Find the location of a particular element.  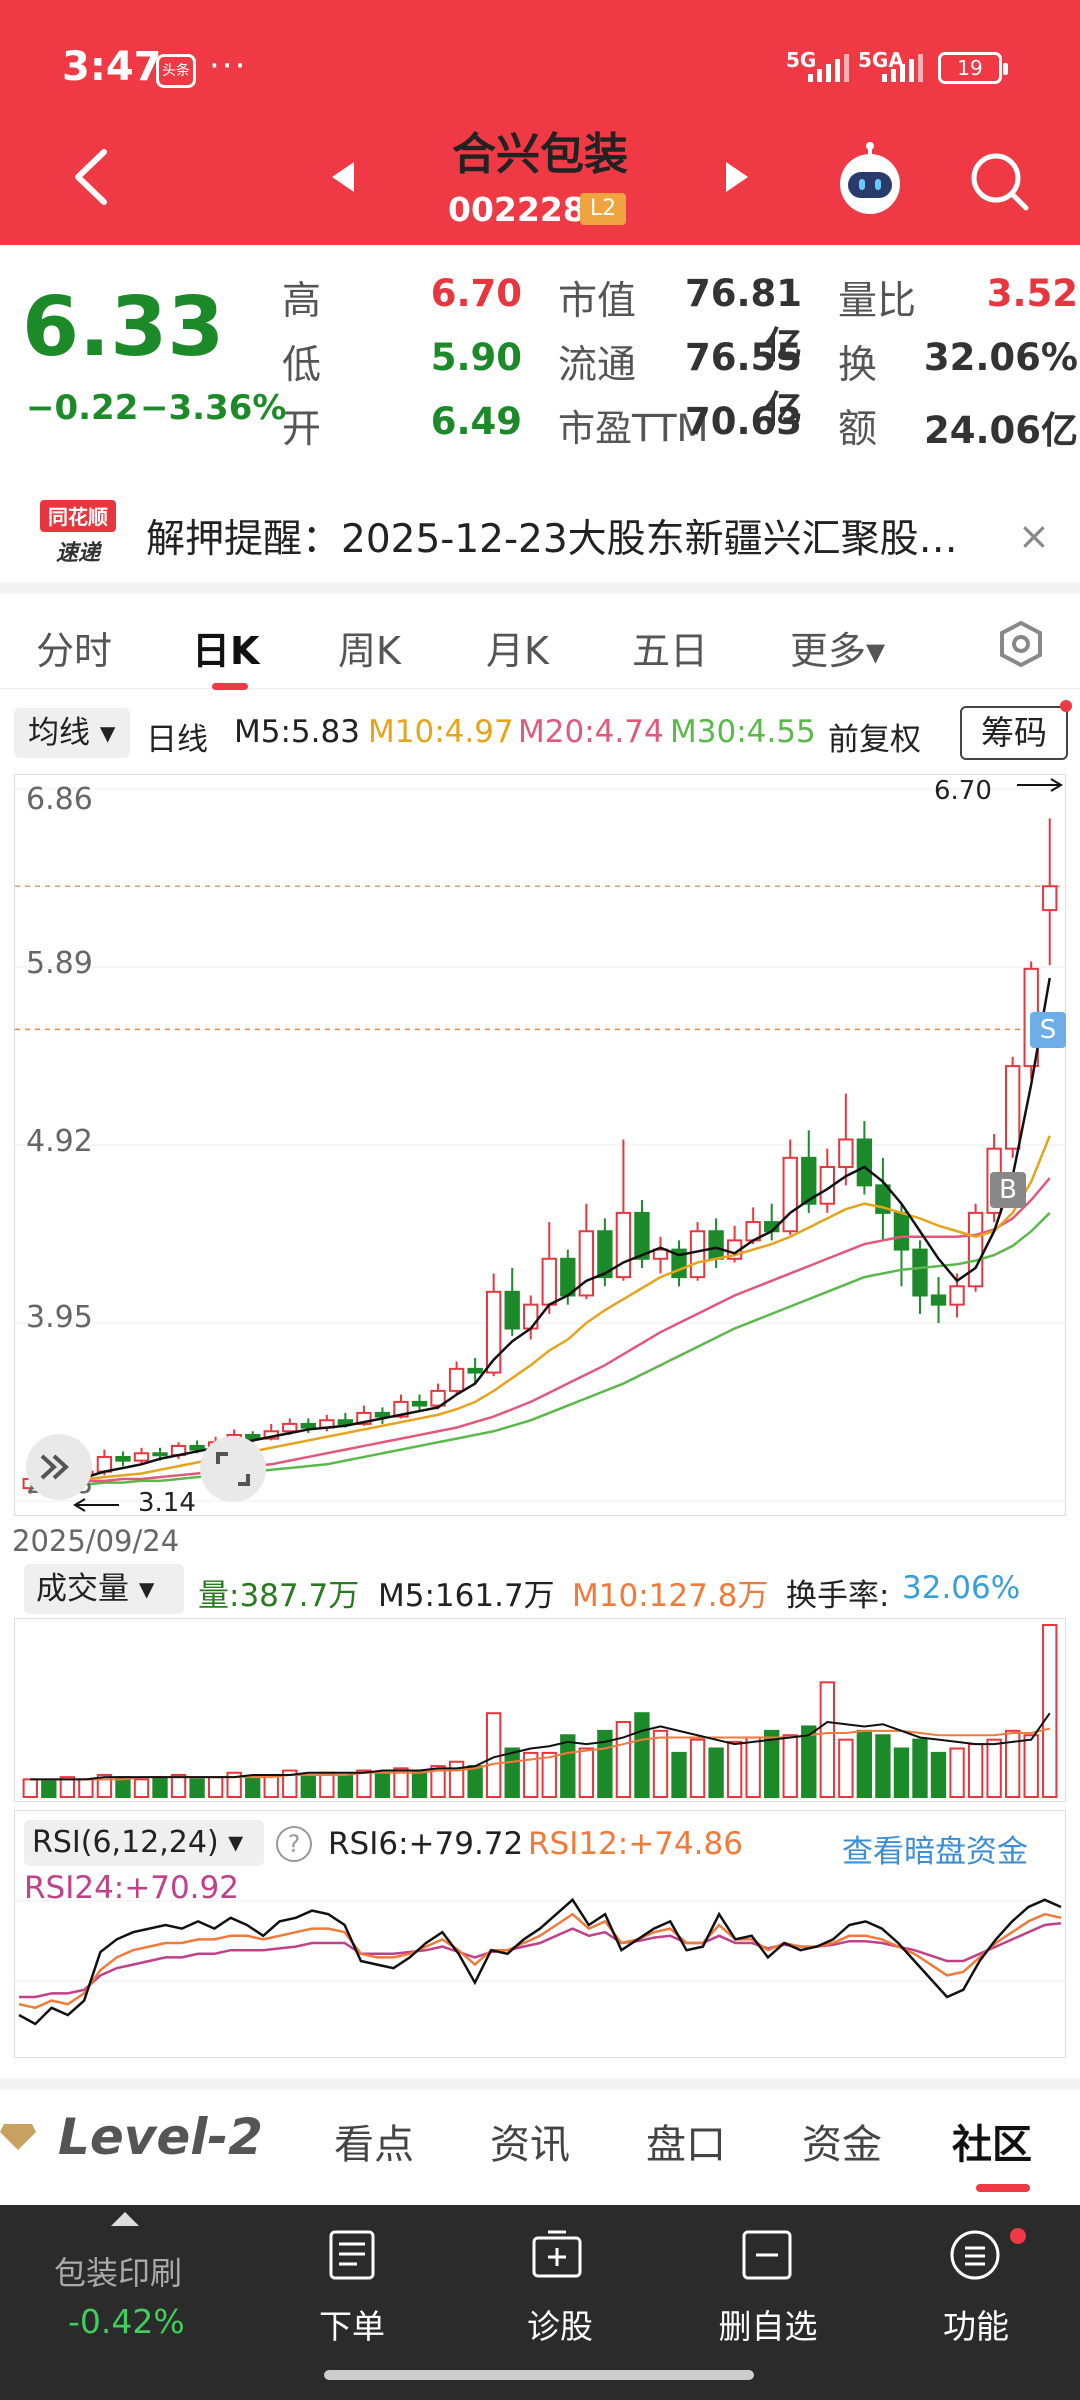

rsi-chart is located at coordinates (540, 1934).